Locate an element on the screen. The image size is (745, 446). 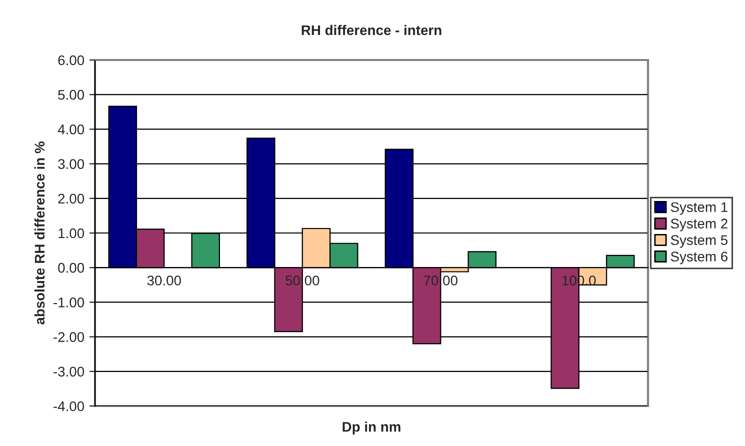
y-tick-label: -3.00 is located at coordinates (69, 371).